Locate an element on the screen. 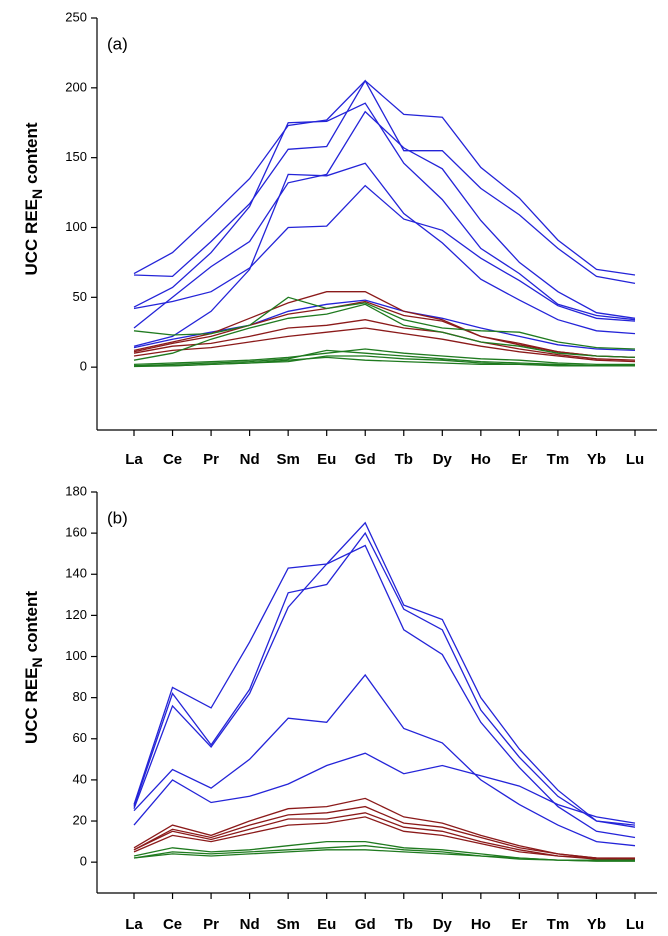 This screenshot has width=668, height=936. y-tick-label: 120 is located at coordinates (76, 614).